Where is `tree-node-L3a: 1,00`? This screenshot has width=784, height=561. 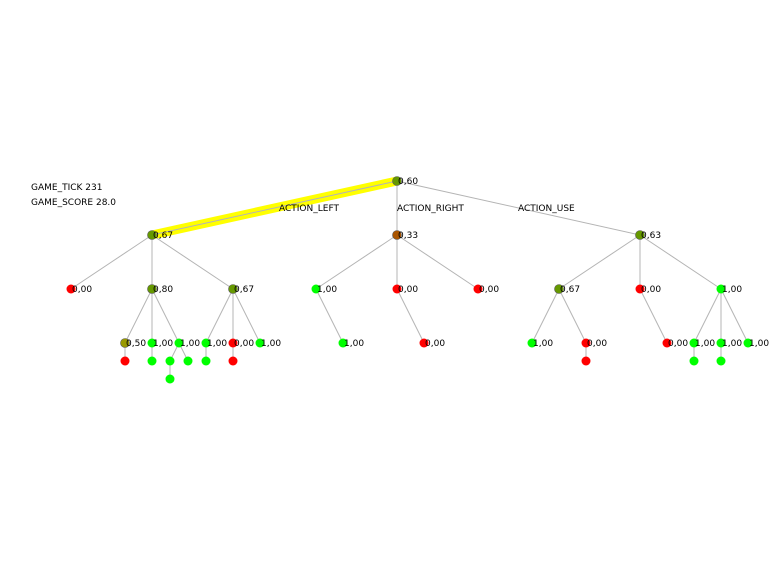
tree-node-L3a: 1,00 is located at coordinates (214, 343).